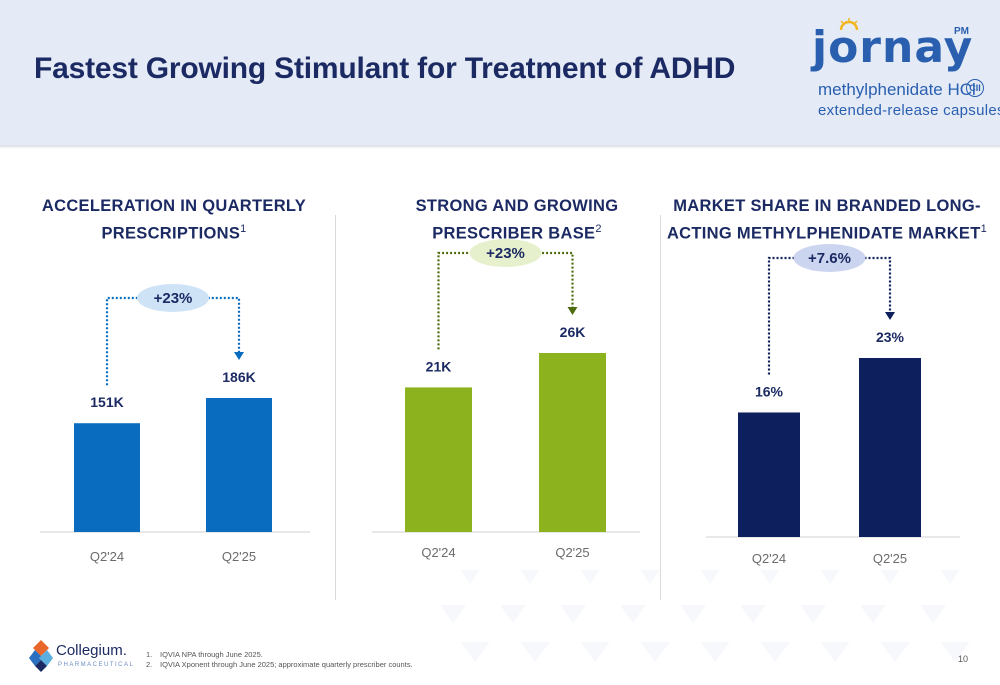 This screenshot has height=685, width=1000. What do you see at coordinates (705, 616) in the screenshot?
I see `background-watermark` at bounding box center [705, 616].